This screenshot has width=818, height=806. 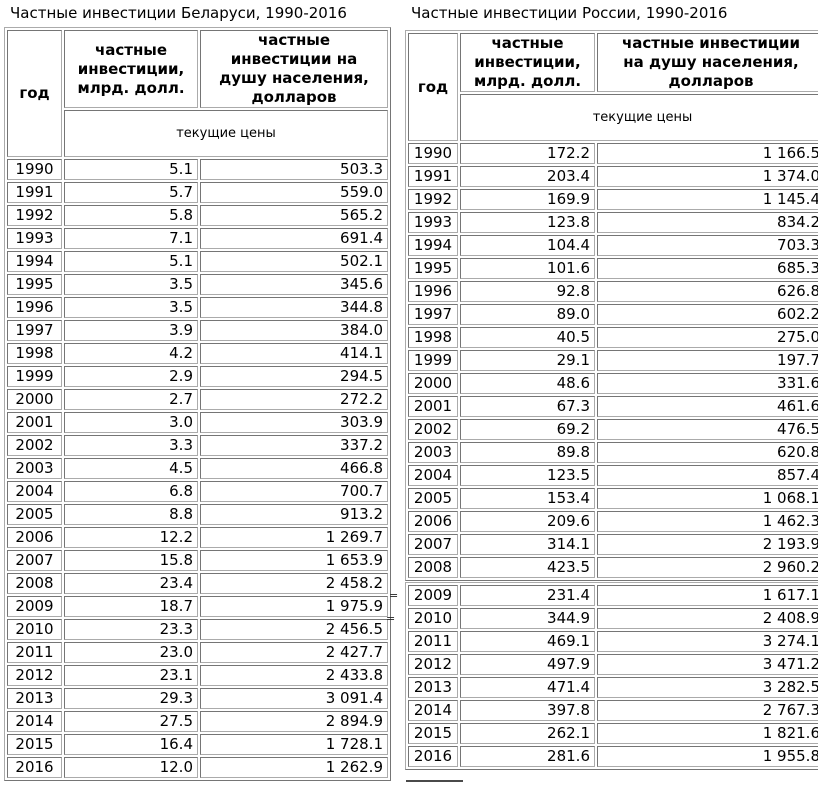 What do you see at coordinates (707, 406) in the screenshot?
I see `value-cell: 461.6` at bounding box center [707, 406].